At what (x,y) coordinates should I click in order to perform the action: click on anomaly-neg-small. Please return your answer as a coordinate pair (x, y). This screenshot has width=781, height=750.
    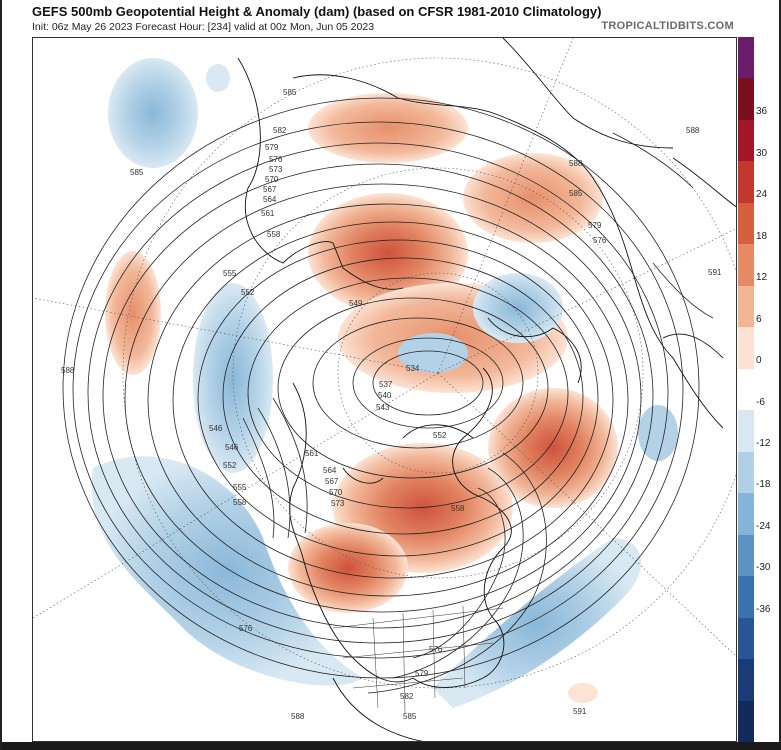
    Looking at the image, I should click on (218, 78).